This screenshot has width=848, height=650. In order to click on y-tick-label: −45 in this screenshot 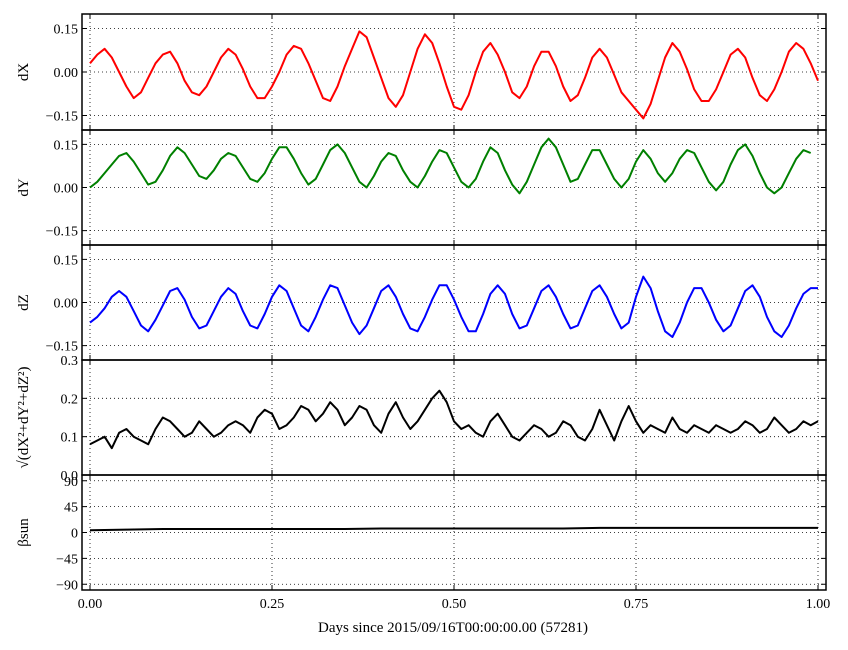, I will do `click(67, 559)`.